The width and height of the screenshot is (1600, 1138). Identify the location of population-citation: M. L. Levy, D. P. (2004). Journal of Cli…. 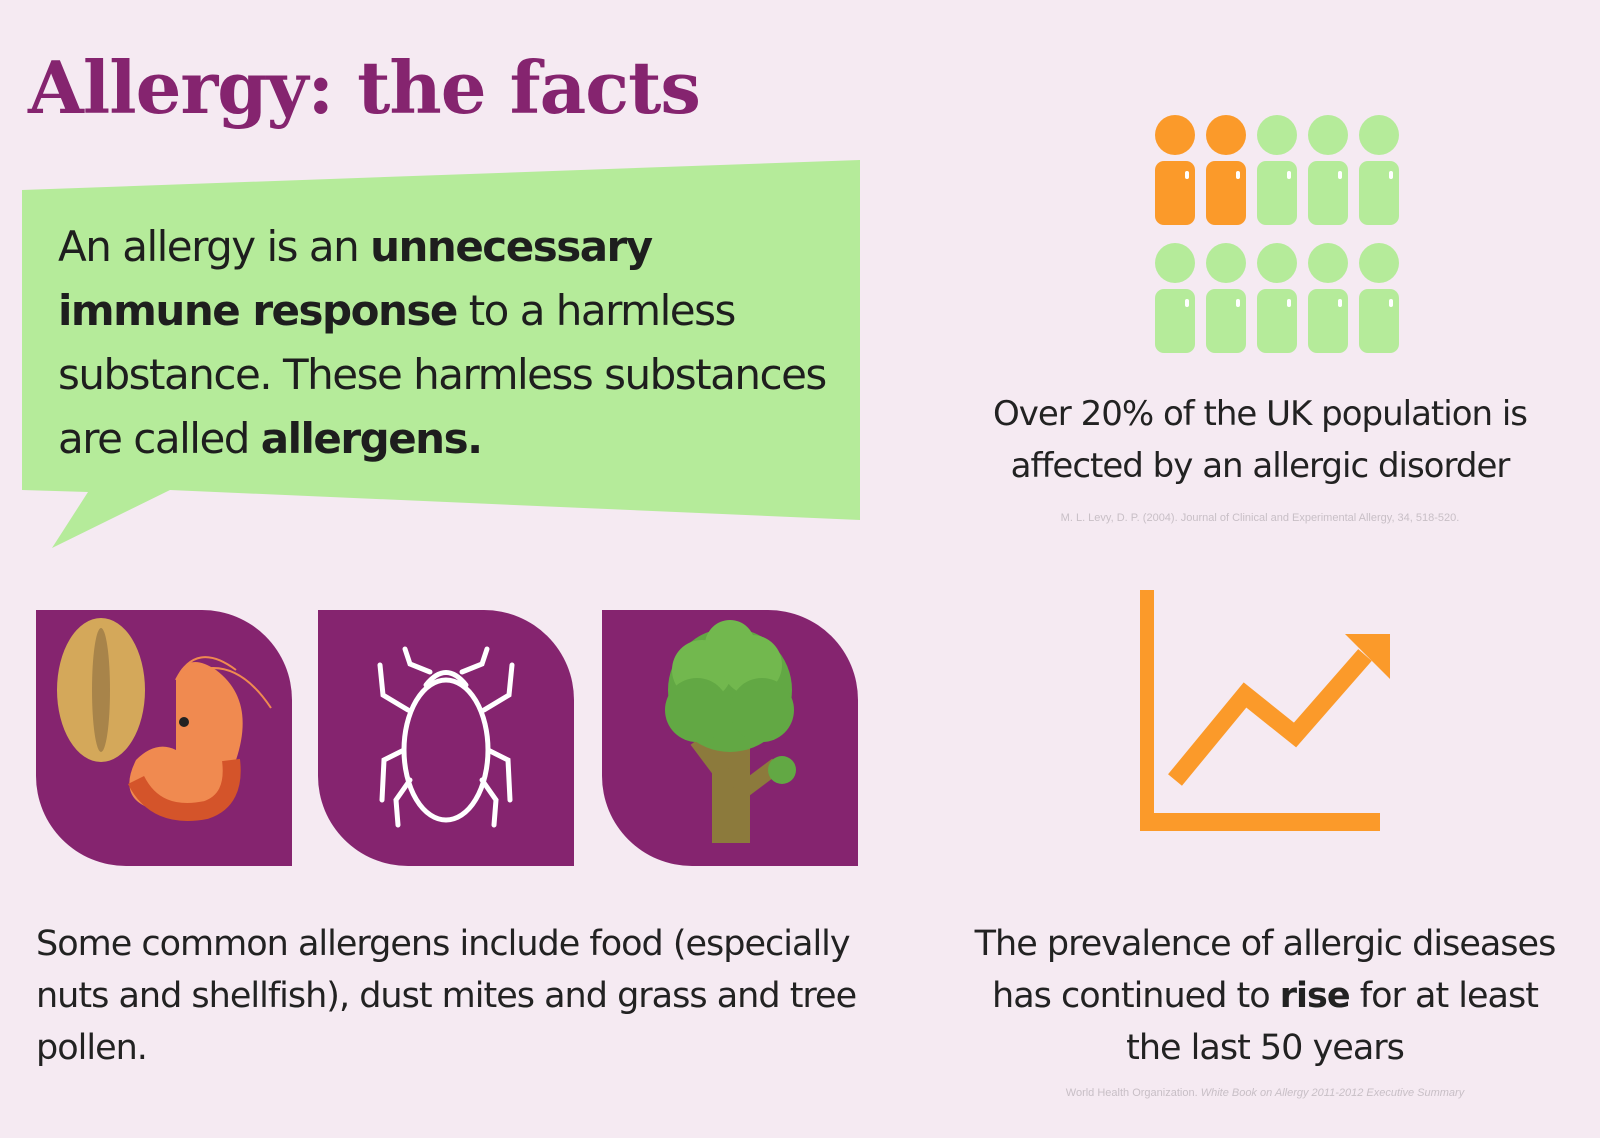
(1260, 518).